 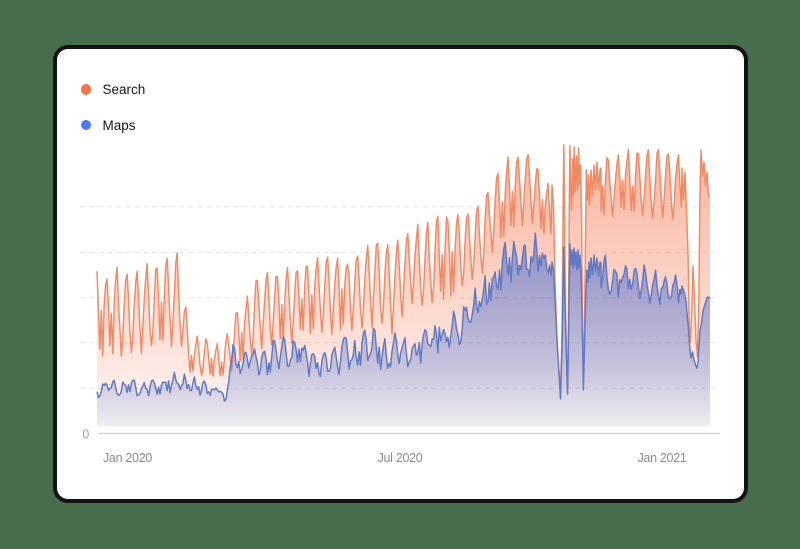 I want to click on svg-text: Jul 2020, so click(x=400, y=458).